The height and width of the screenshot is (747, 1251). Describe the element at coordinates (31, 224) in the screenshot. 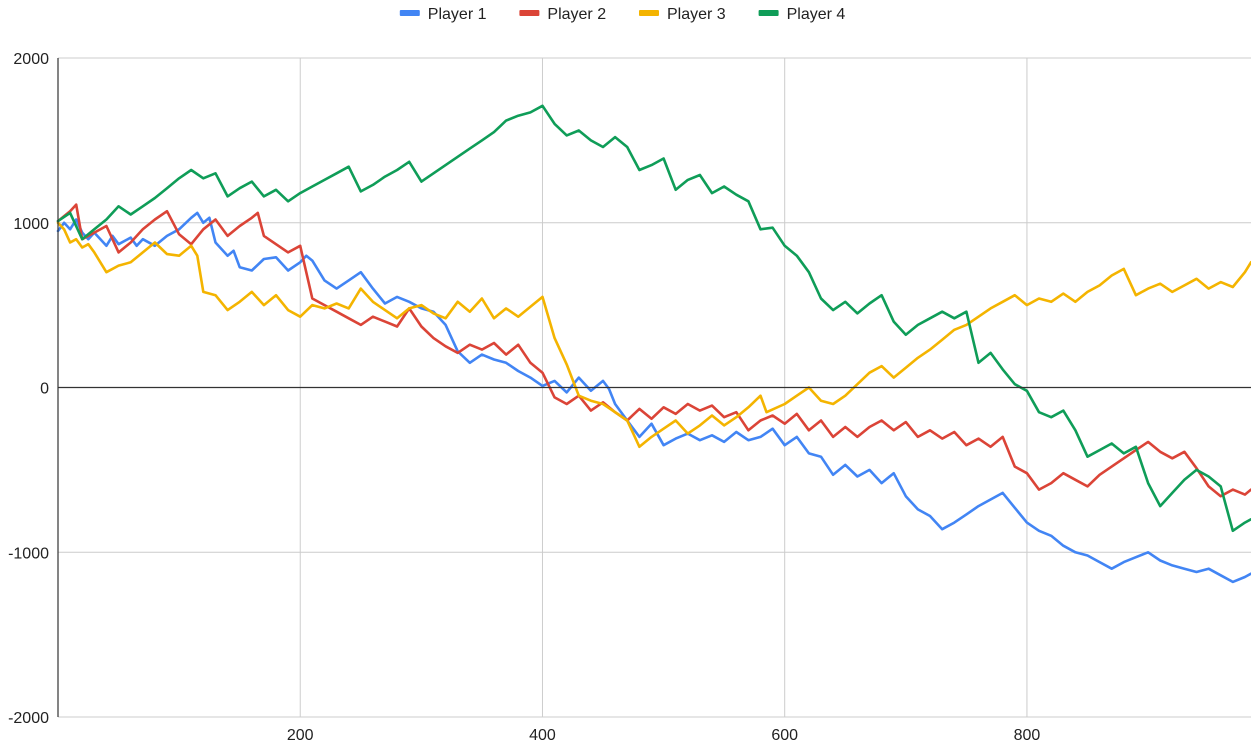

I see `y-tick-label: 1000` at that location.